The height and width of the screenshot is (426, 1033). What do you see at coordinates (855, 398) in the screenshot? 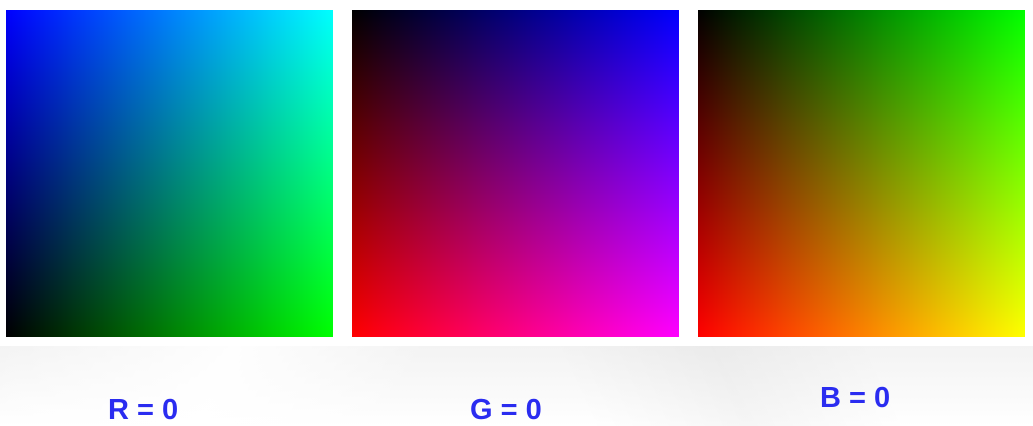
I see `label-b-zero: B = 0` at bounding box center [855, 398].